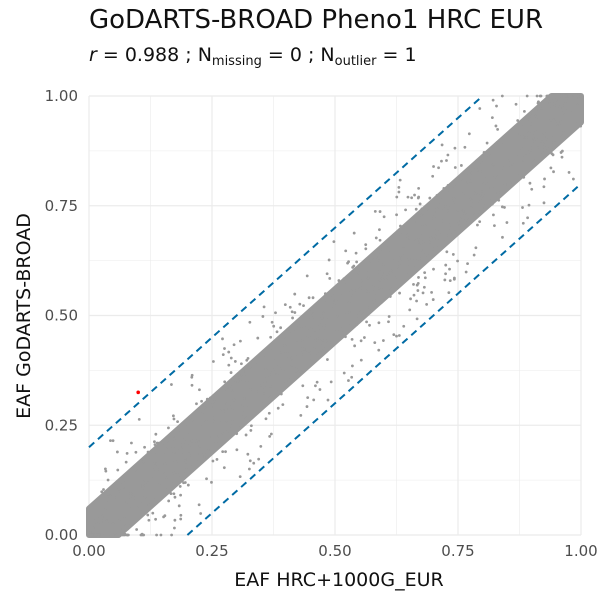 Image resolution: width=600 pixels, height=600 pixels. I want to click on x-tick-label: 0.00, so click(88, 551).